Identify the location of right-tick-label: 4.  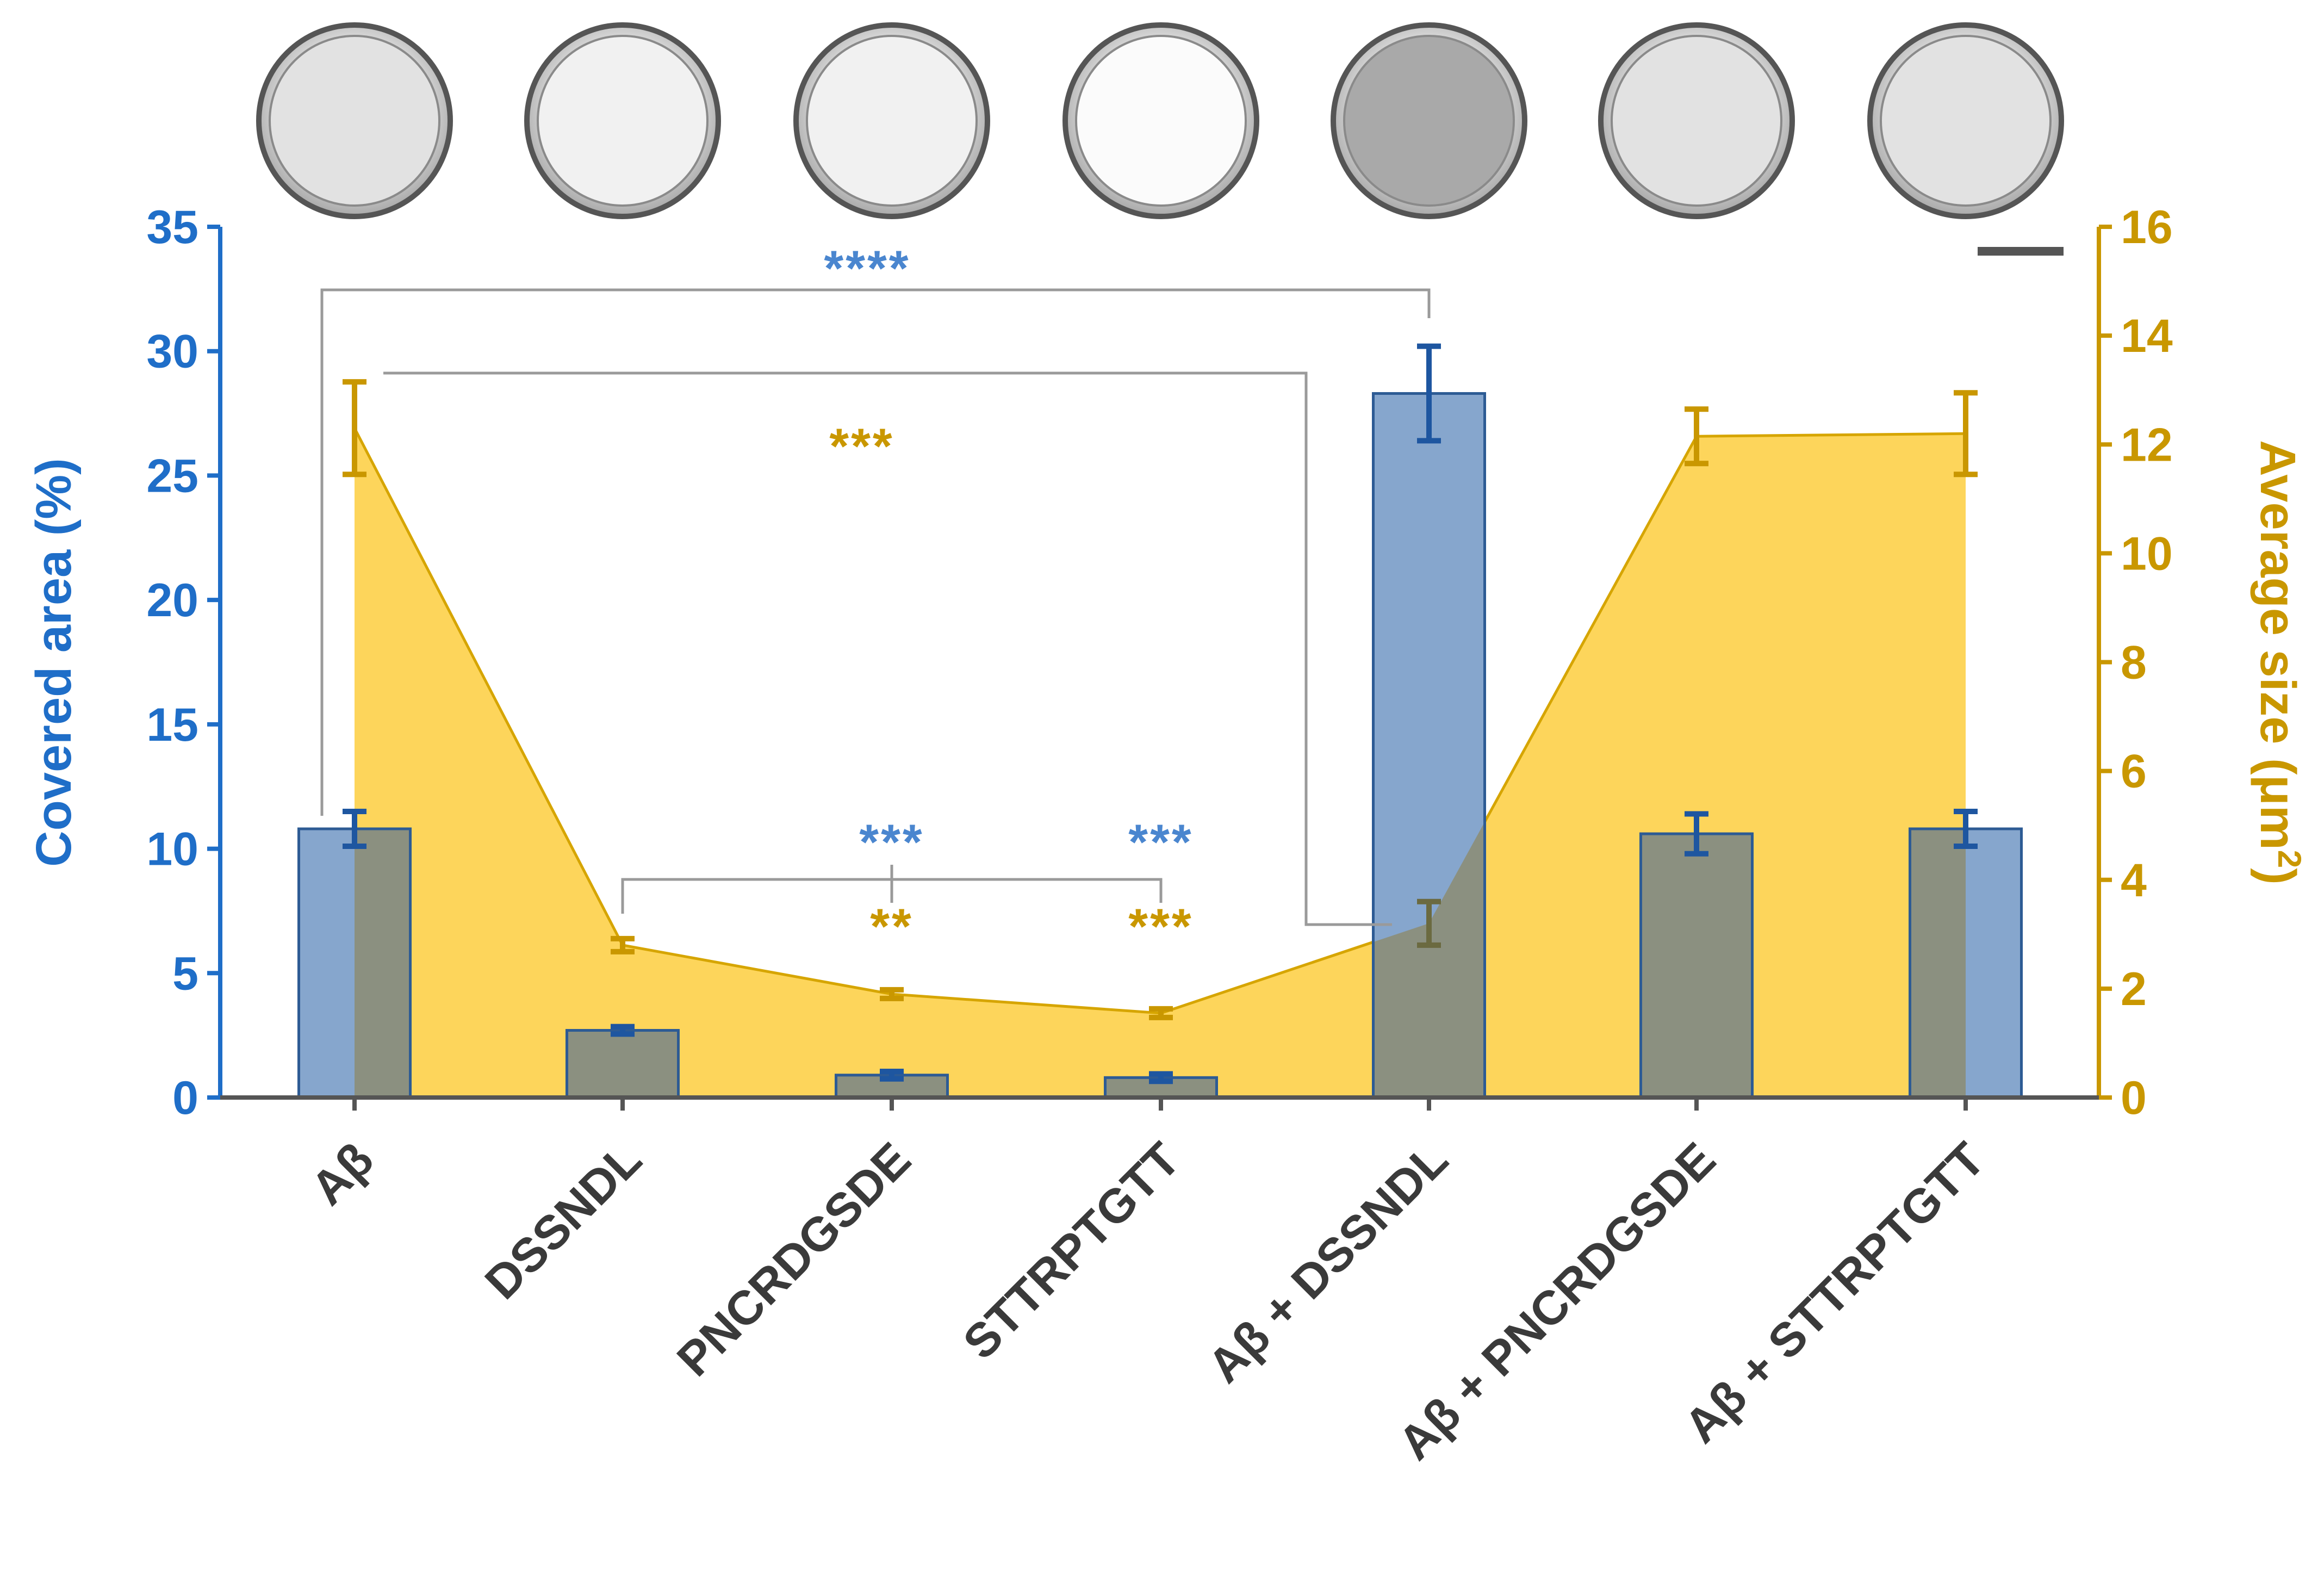
(2134, 880).